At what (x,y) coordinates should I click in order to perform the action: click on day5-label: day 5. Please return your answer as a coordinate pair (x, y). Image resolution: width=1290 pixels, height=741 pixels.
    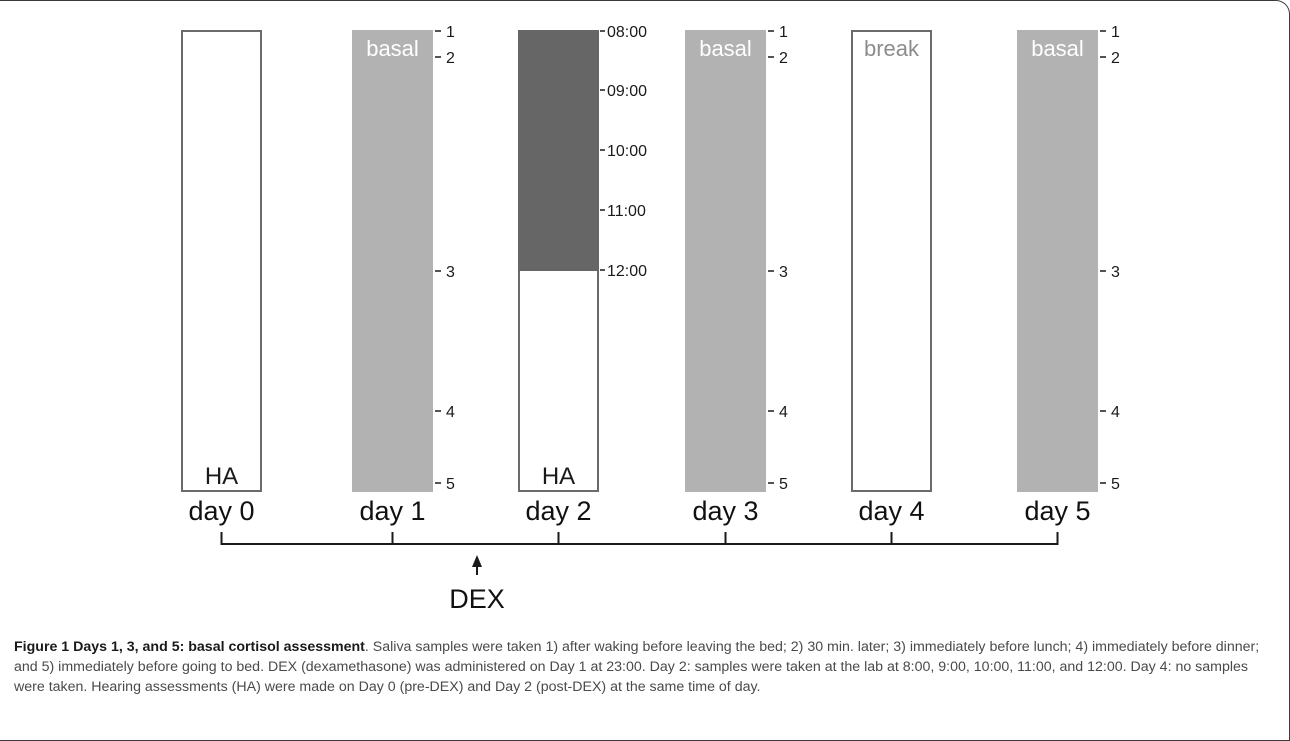
    Looking at the image, I should click on (1057, 511).